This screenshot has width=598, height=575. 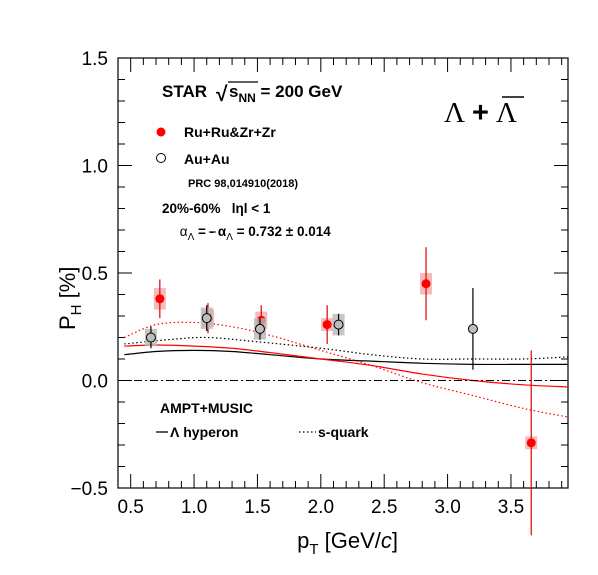 I want to click on legend-marker-ru-zr, so click(x=161, y=132).